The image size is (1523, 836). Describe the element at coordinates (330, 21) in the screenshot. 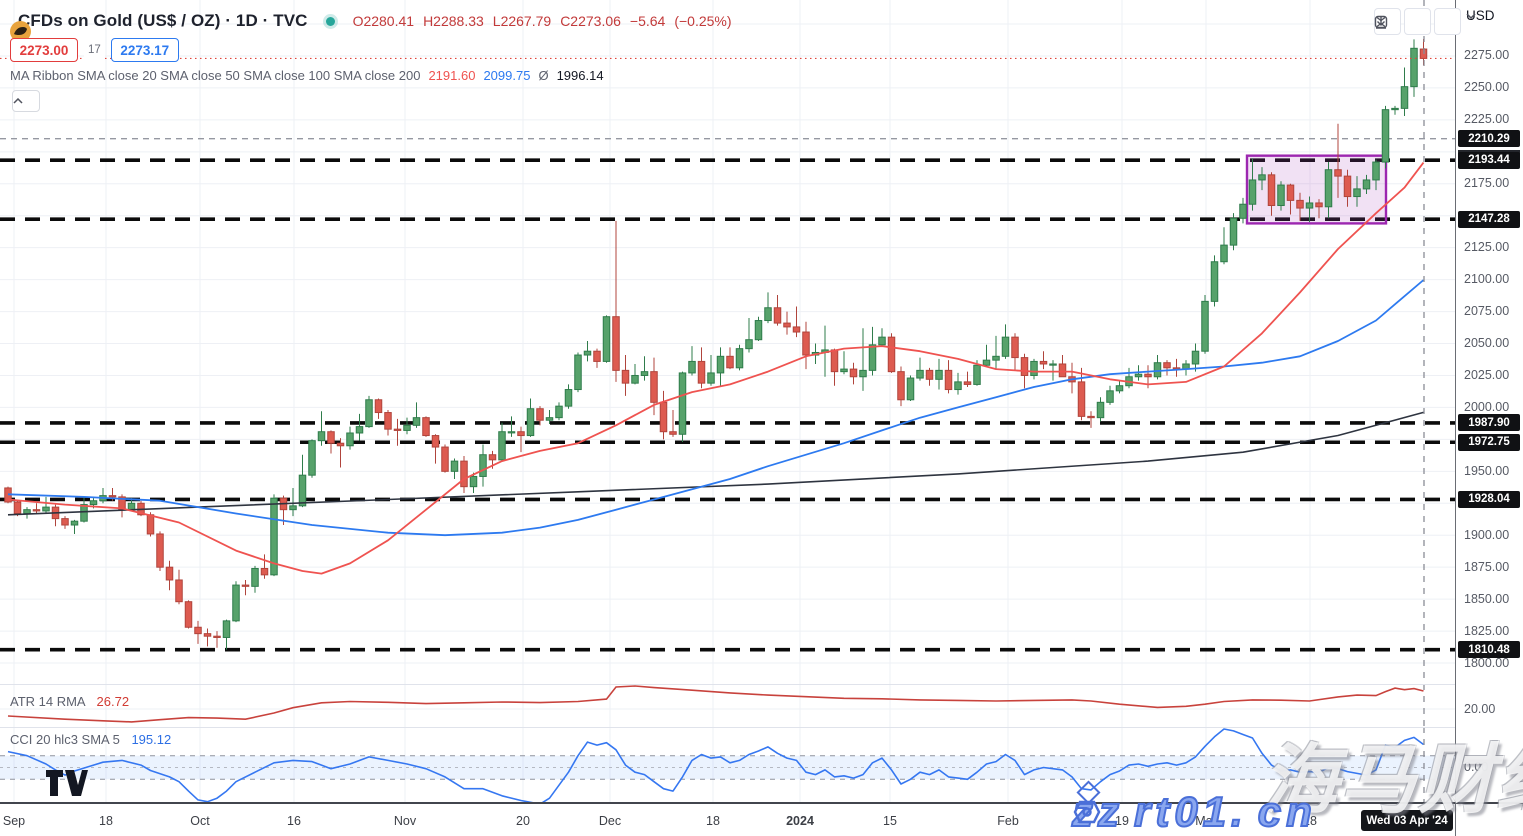

I see `market-status-icon` at that location.